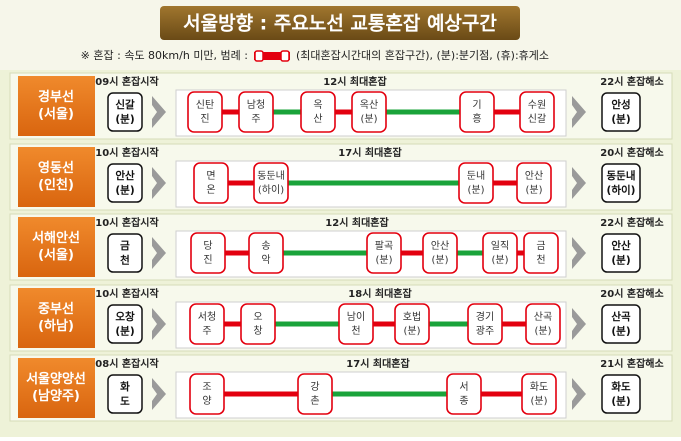 This screenshot has width=681, height=441. Describe the element at coordinates (314, 387) in the screenshot. I see `node-label: 강` at that location.